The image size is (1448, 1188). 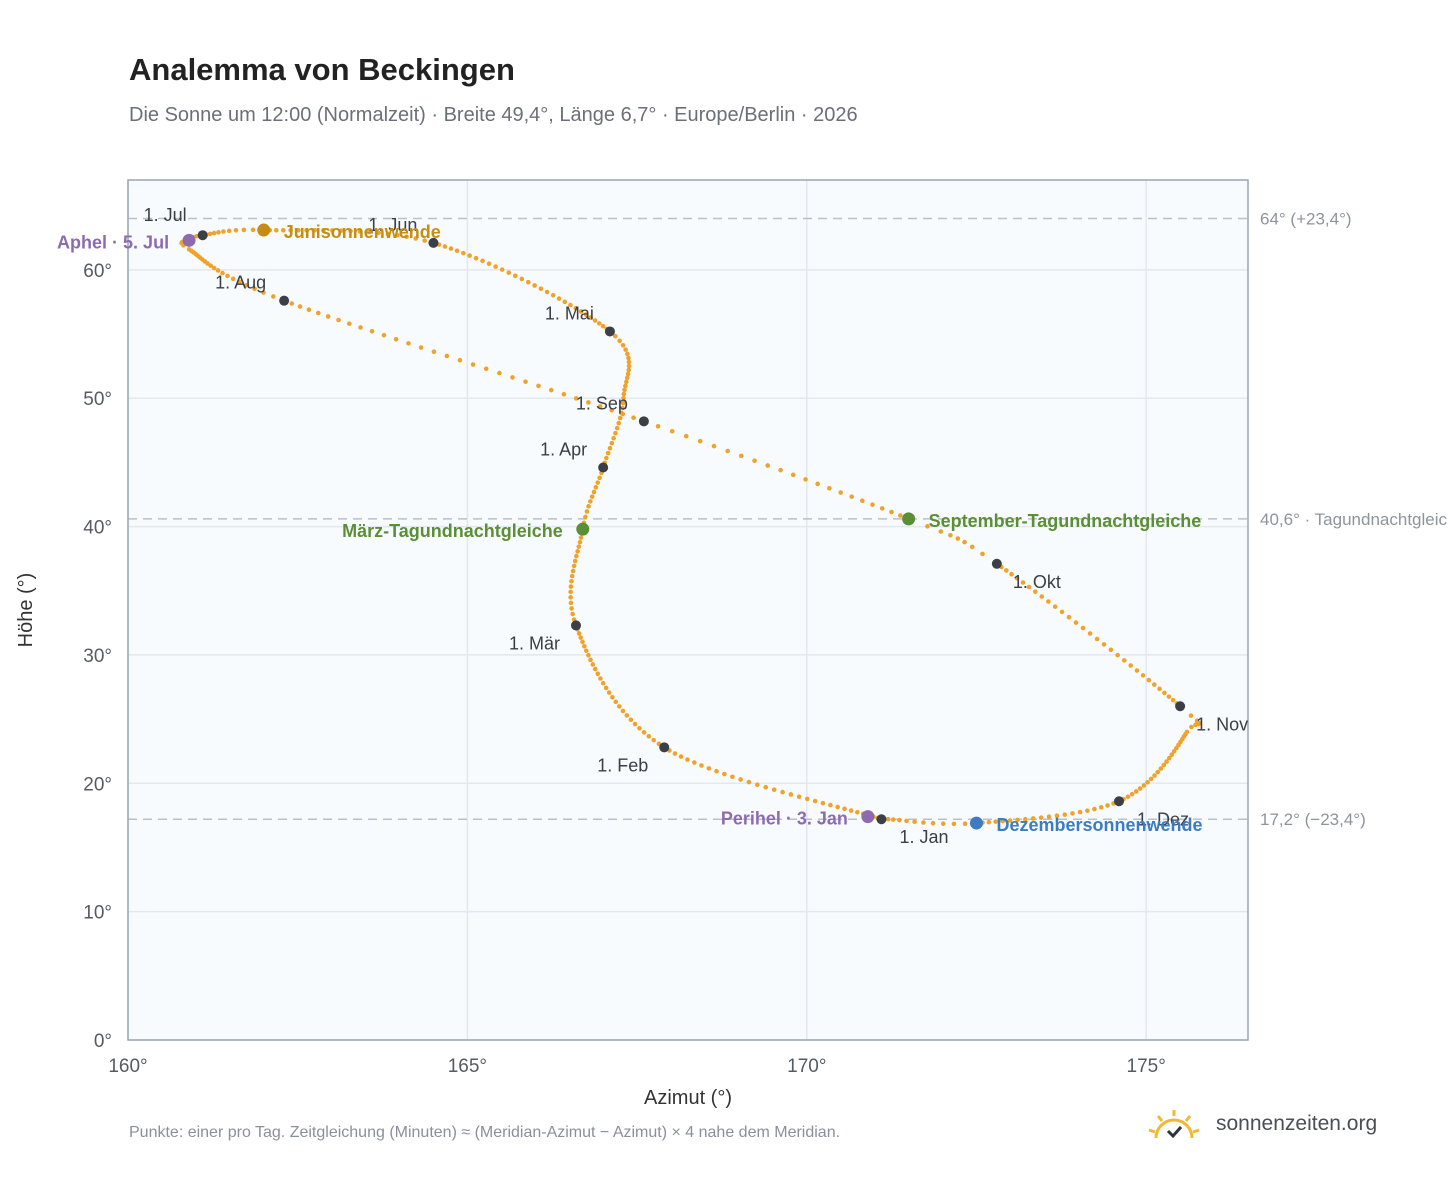 What do you see at coordinates (103, 1041) in the screenshot?
I see `y-tick-label: 0°` at bounding box center [103, 1041].